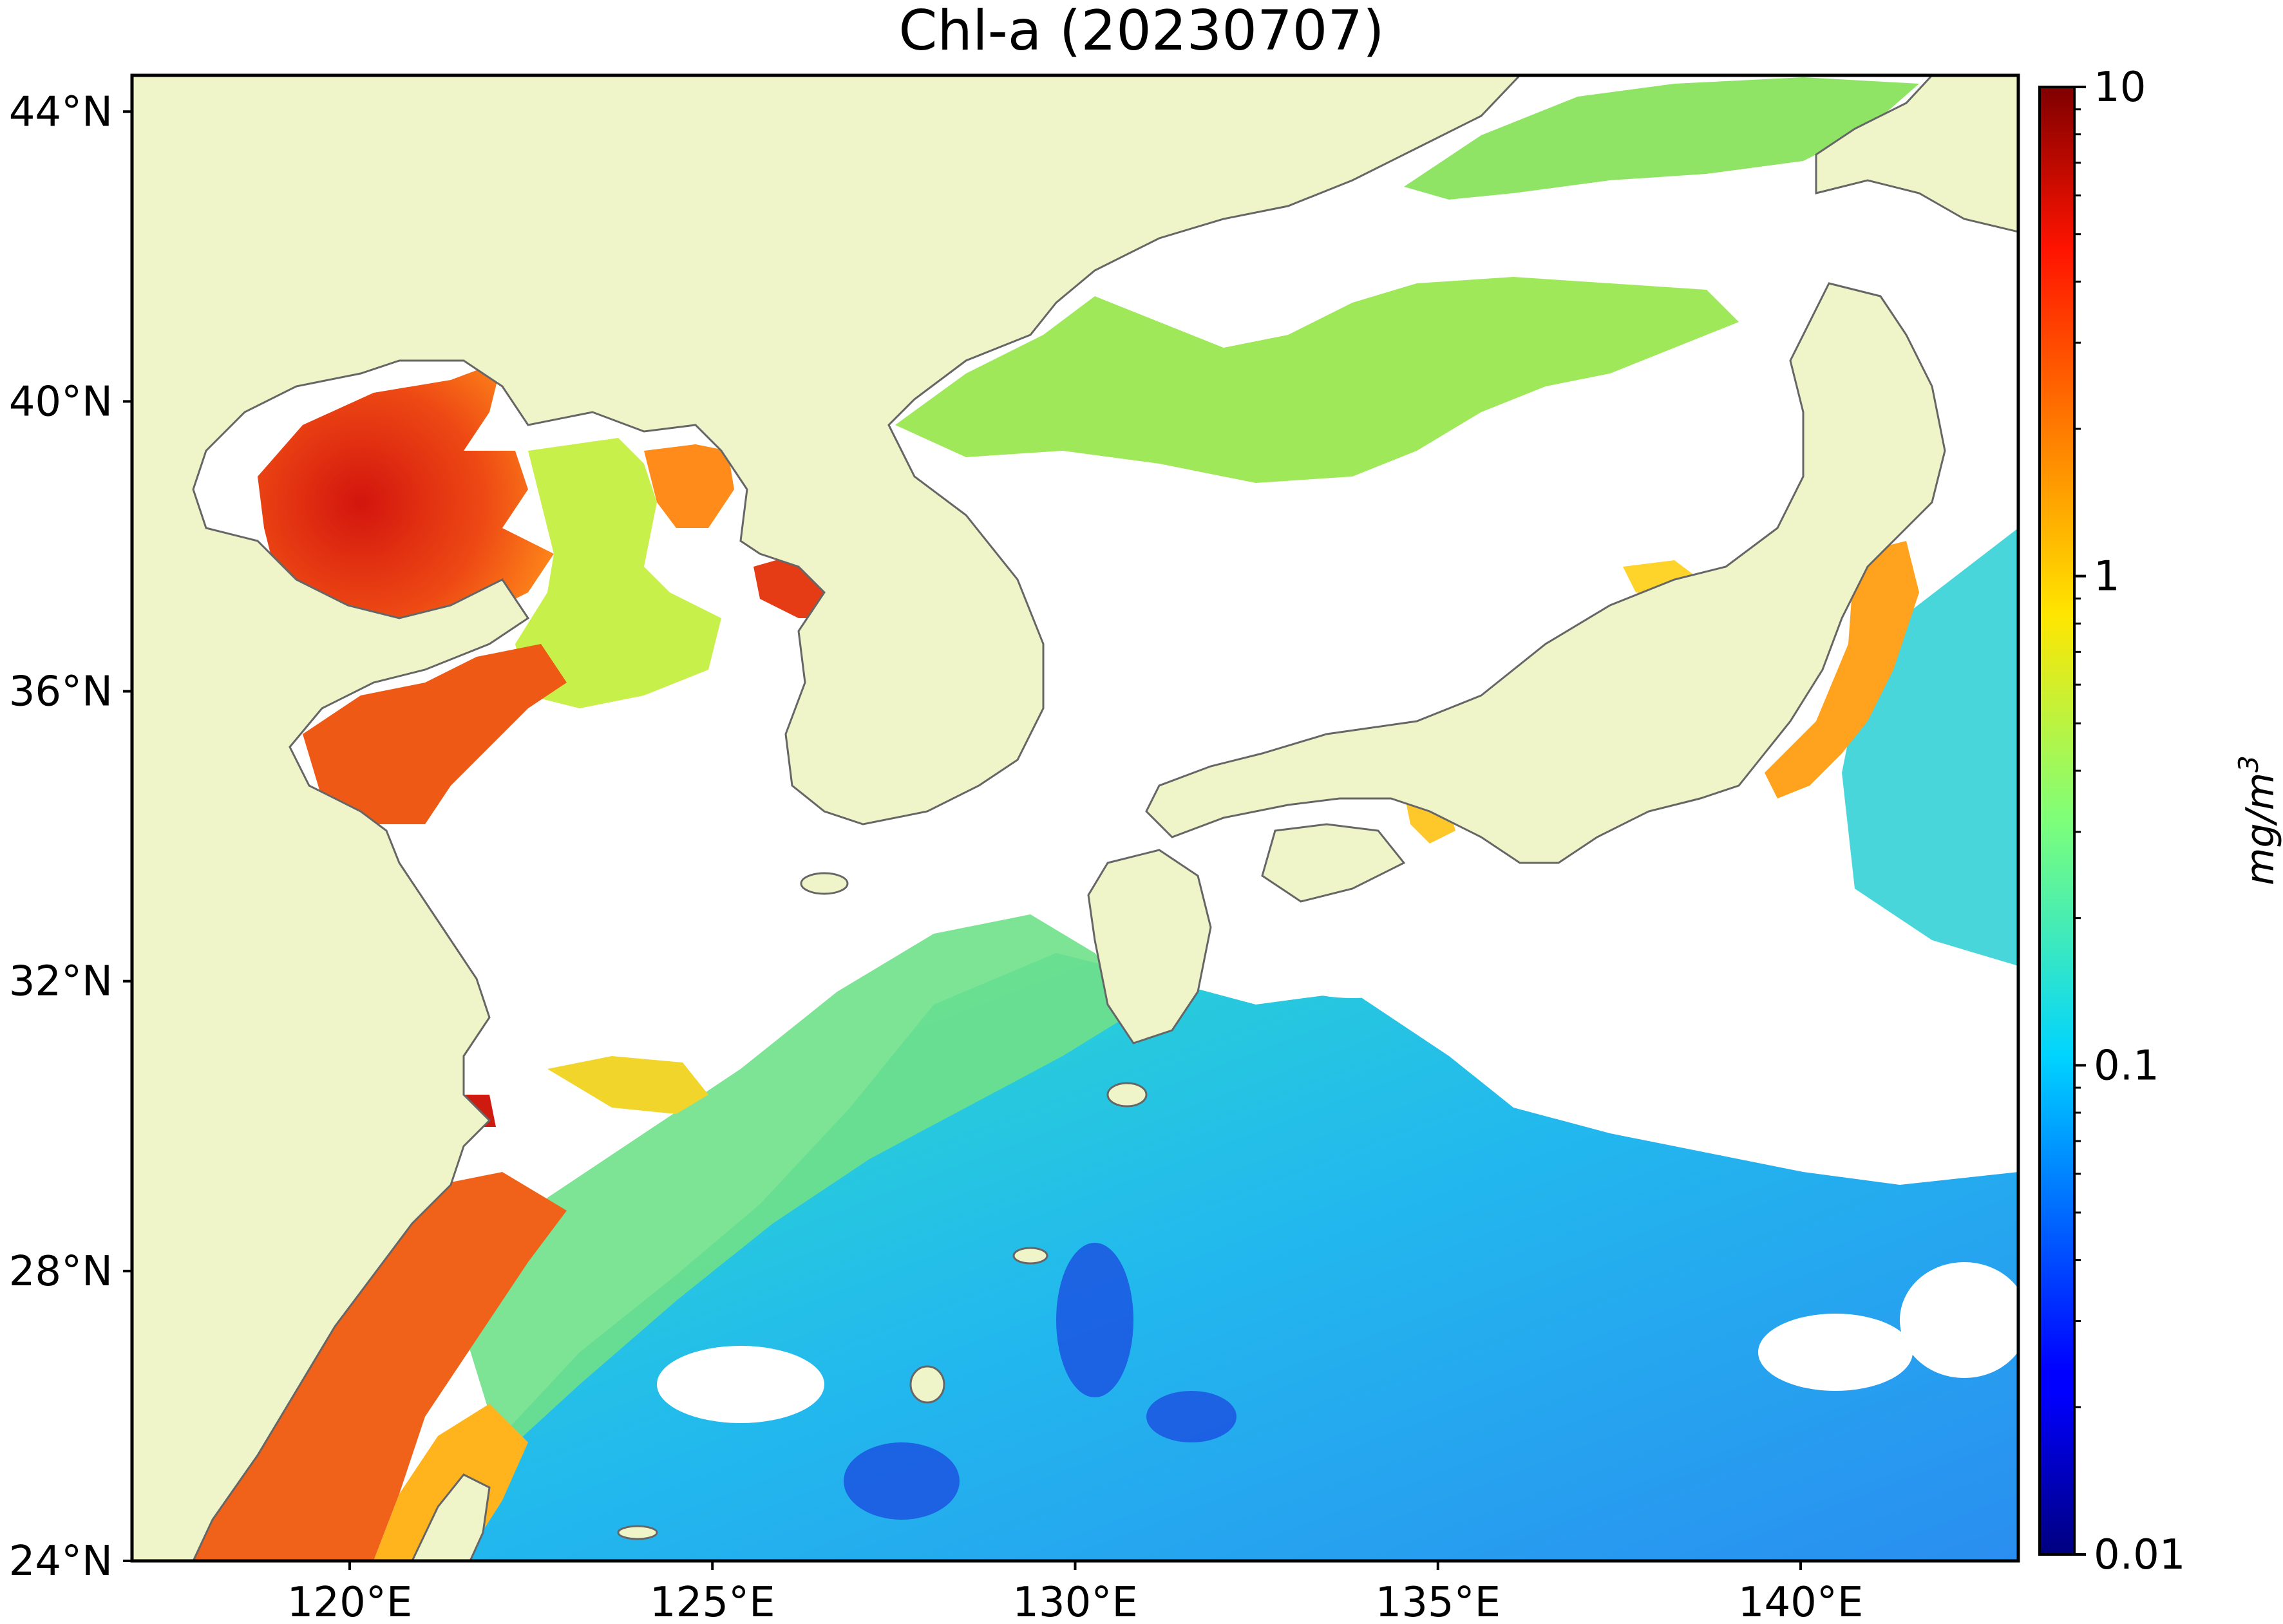 Image resolution: width=2283 pixels, height=1624 pixels. What do you see at coordinates (1333, 863) in the screenshot?
I see `land-shikoku` at bounding box center [1333, 863].